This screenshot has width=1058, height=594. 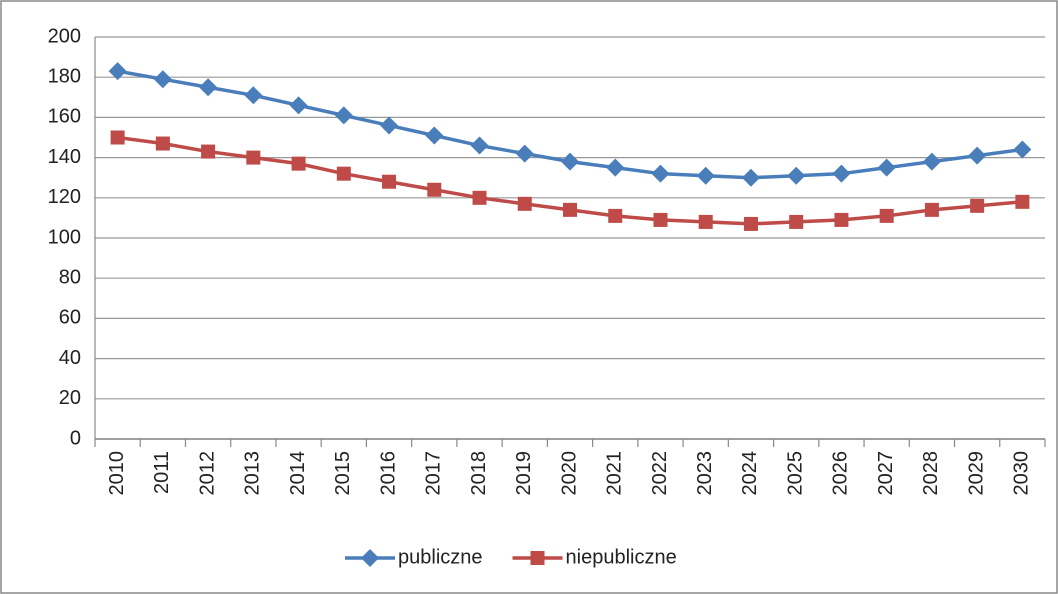 I want to click on y-tick-label: 0, so click(x=75, y=438).